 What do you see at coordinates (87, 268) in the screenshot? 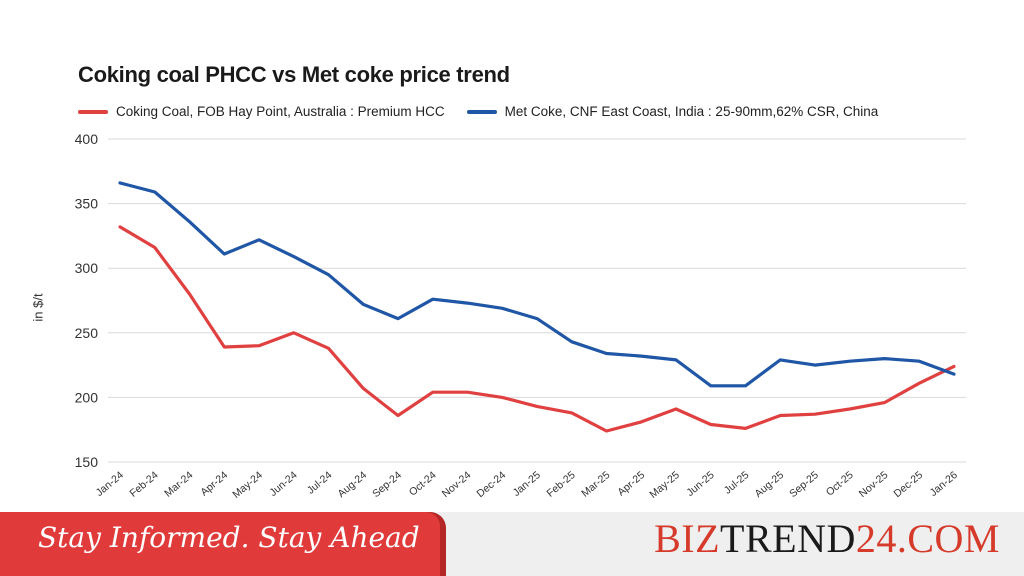
I see `y-tick-label: 300` at bounding box center [87, 268].